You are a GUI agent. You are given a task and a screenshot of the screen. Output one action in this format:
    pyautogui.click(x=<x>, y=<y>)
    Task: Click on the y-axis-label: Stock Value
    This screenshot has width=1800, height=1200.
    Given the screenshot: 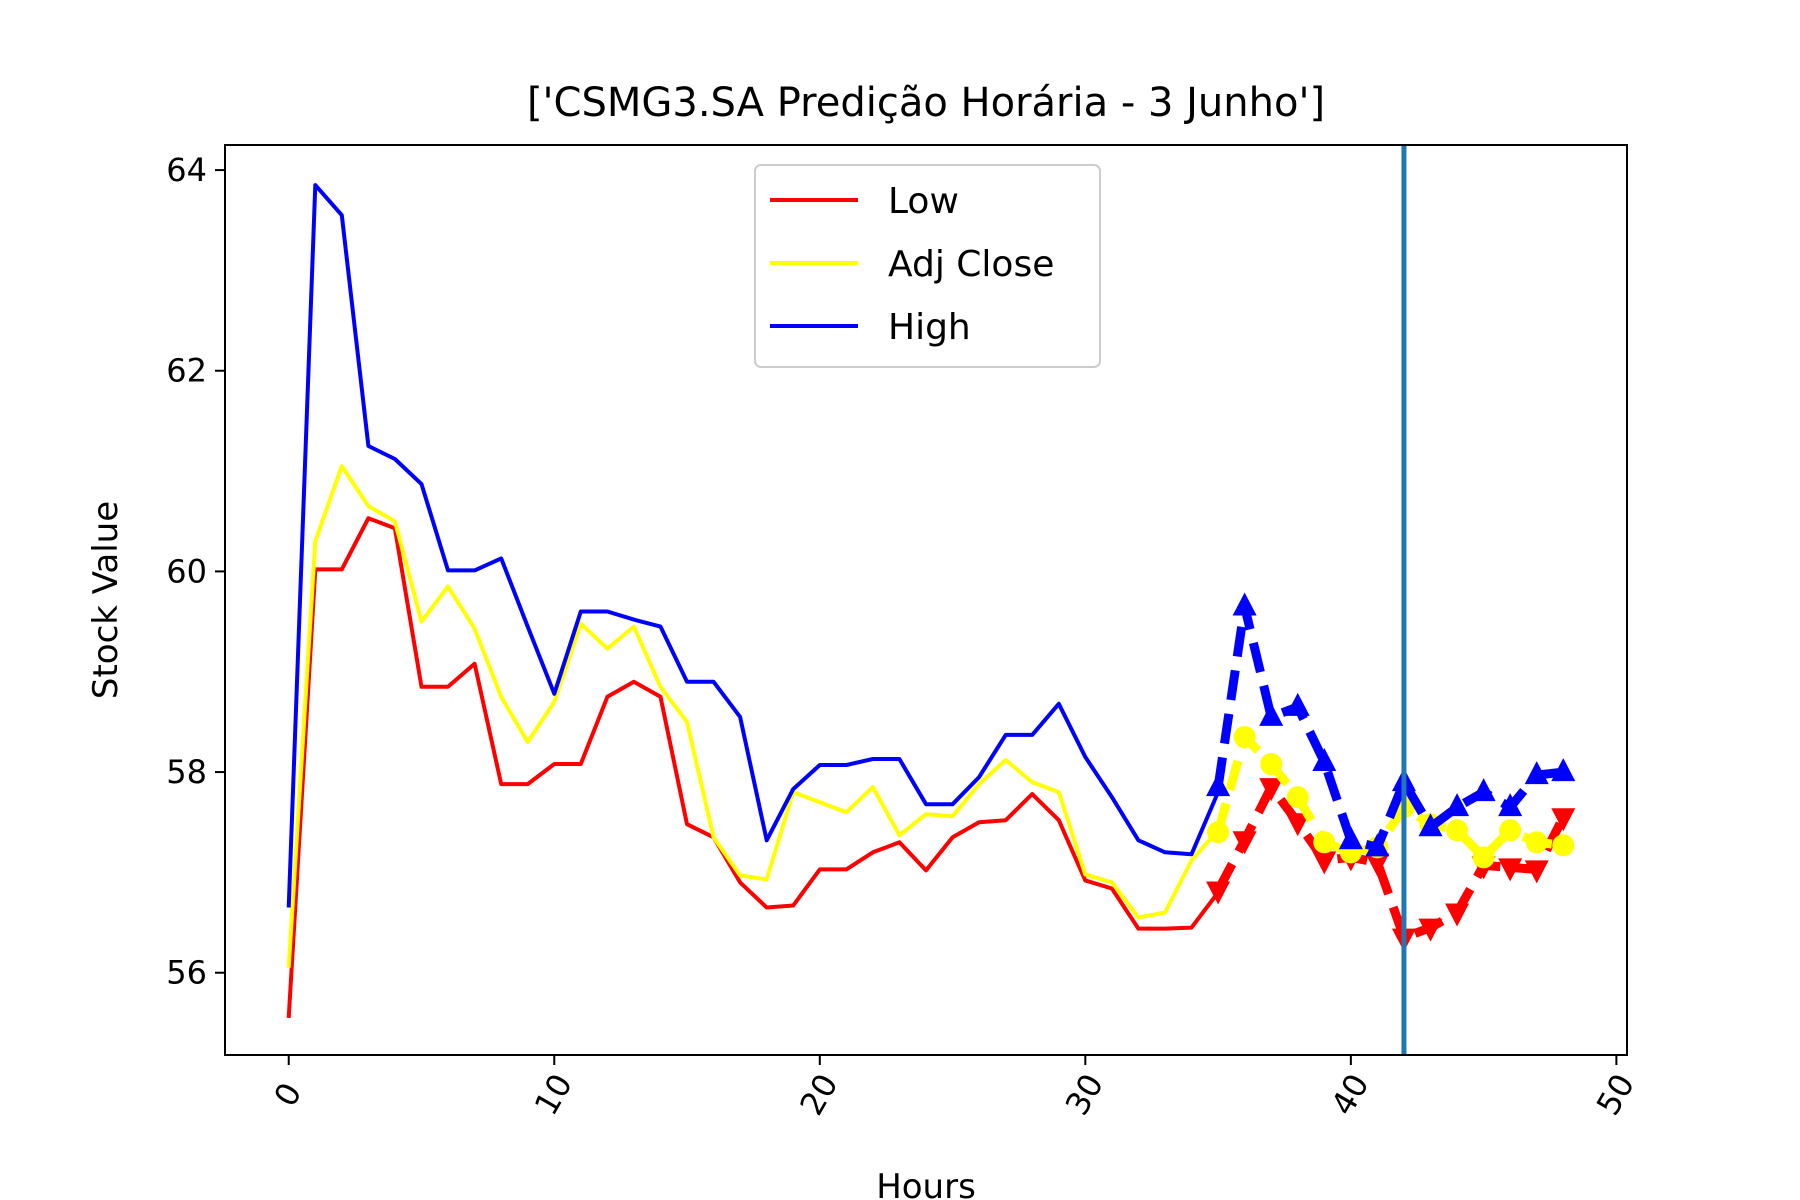 What is the action you would take?
    pyautogui.click(x=106, y=600)
    